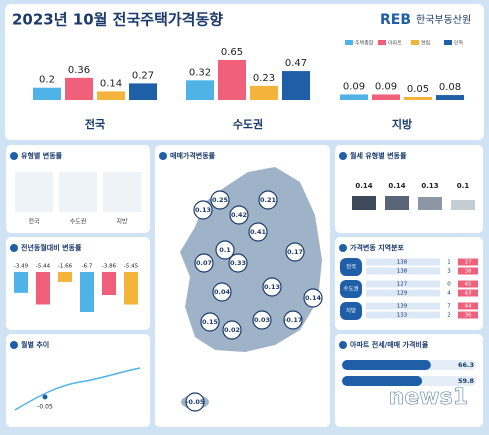 Image resolution: width=489 pixels, height=435 pixels. I want to click on value-label: 0.09, so click(386, 86).